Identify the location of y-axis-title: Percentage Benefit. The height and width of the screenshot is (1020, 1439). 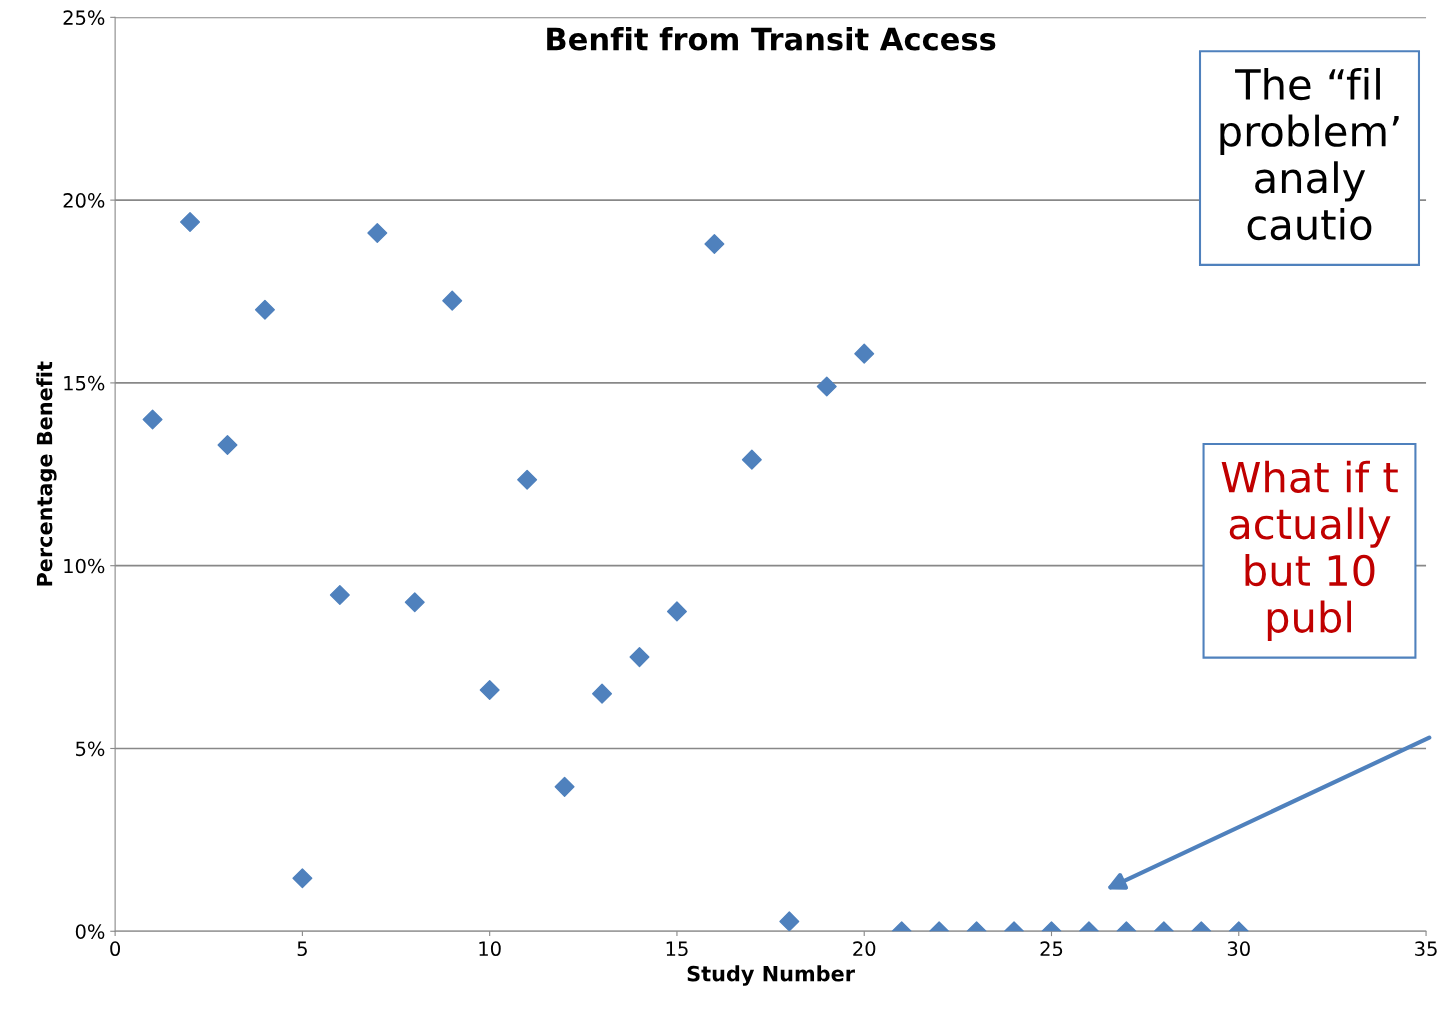
(46, 473).